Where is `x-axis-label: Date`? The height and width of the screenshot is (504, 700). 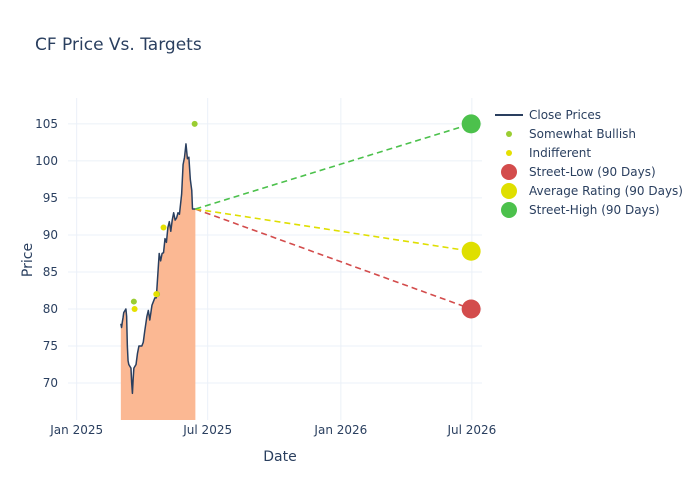
x-axis-label: Date is located at coordinates (279, 457).